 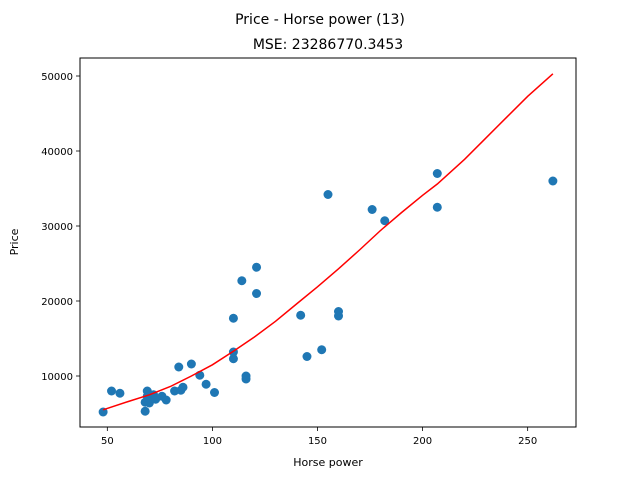 I want to click on x-tick-label: 250, so click(x=527, y=441).